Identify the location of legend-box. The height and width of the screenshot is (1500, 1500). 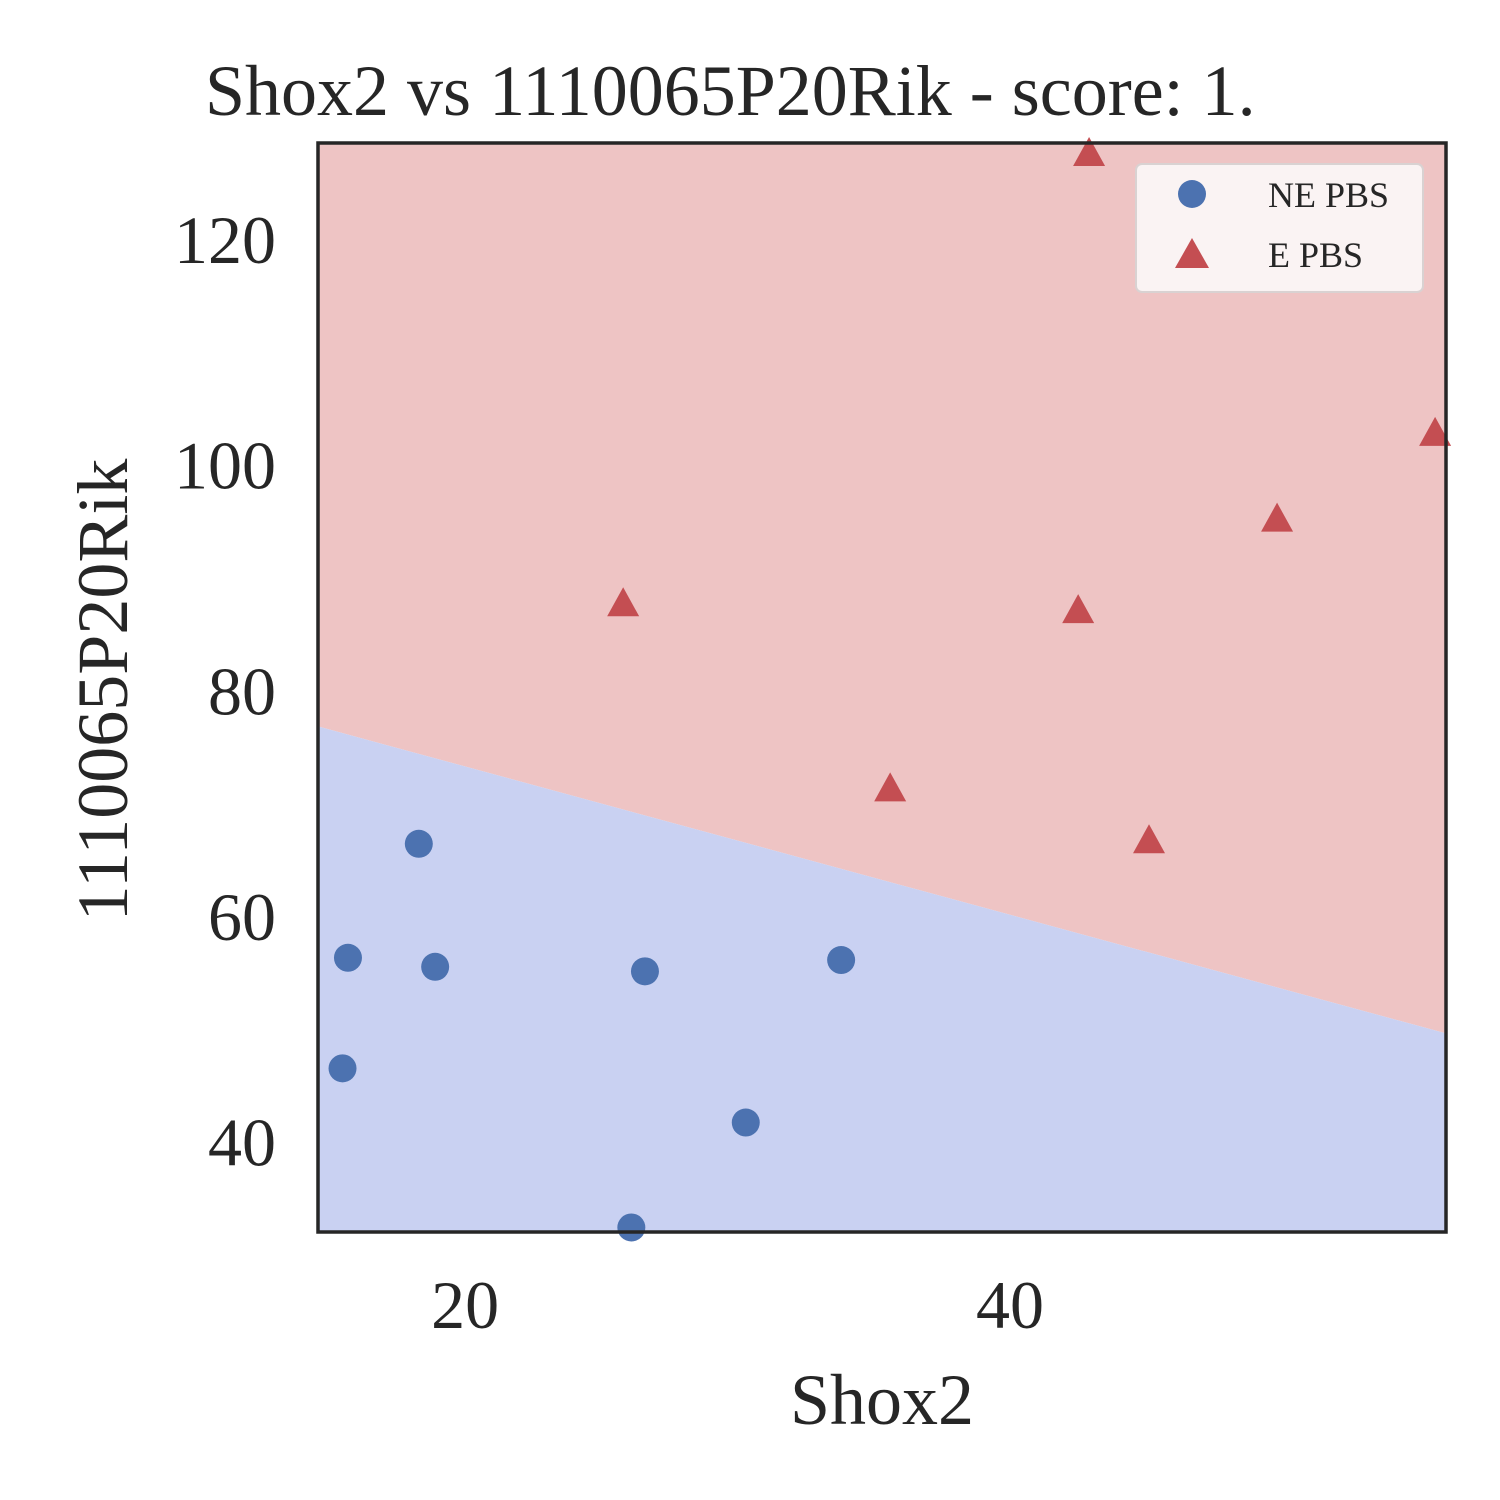
(1279, 228).